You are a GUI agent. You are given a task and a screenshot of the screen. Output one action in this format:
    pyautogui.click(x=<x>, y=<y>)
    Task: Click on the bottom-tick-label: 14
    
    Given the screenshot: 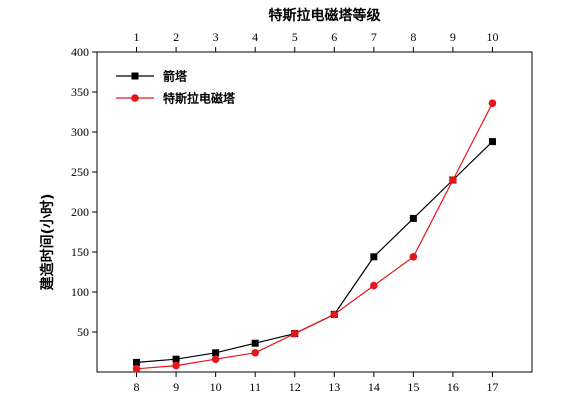 What is the action you would take?
    pyautogui.click(x=374, y=387)
    